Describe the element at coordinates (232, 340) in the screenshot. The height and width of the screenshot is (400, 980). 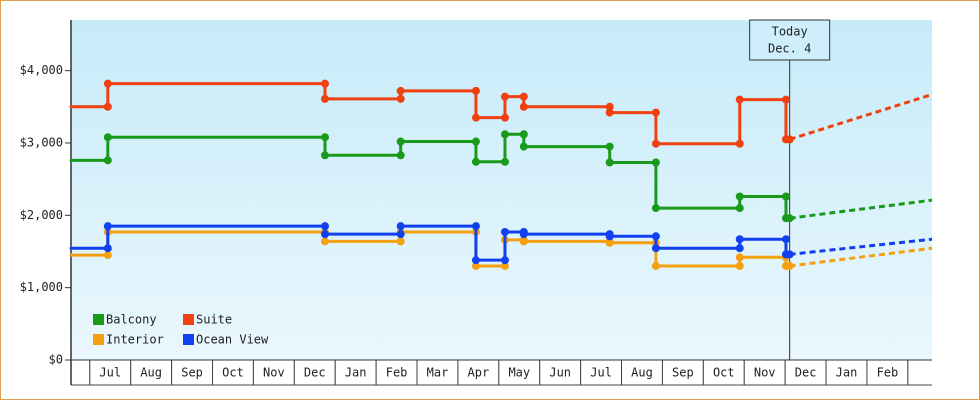
I see `legend-label: Ocean View` at that location.